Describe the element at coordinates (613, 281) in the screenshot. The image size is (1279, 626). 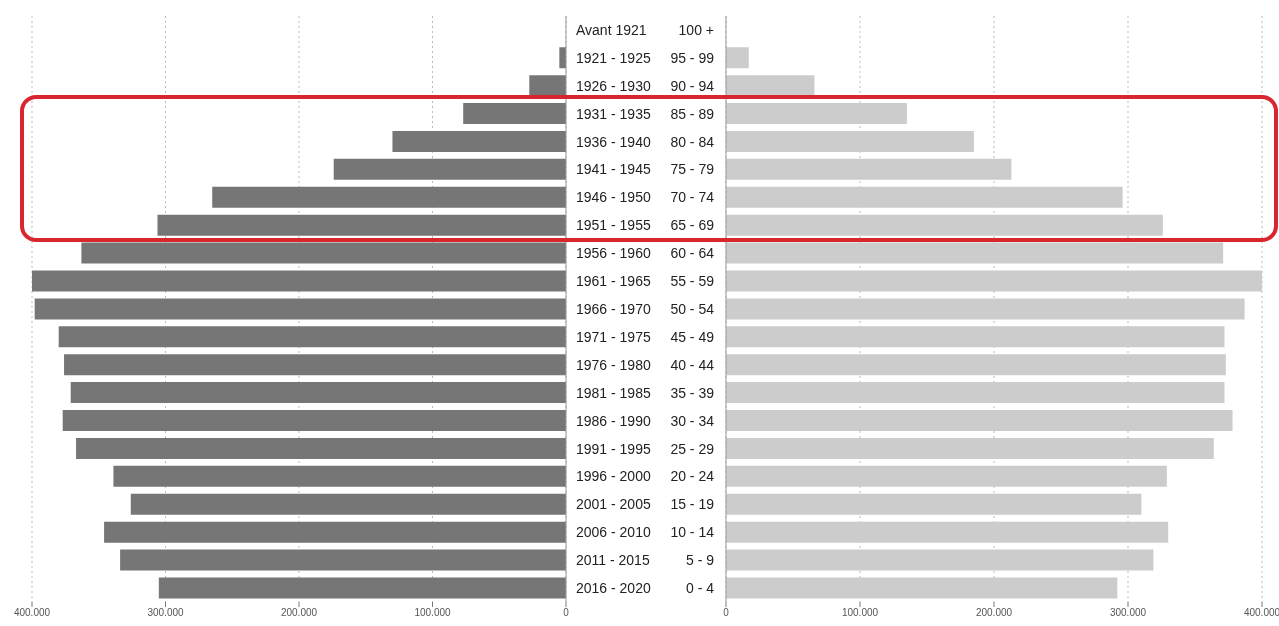
I see `y-tick-label: 1961 - 1965` at that location.